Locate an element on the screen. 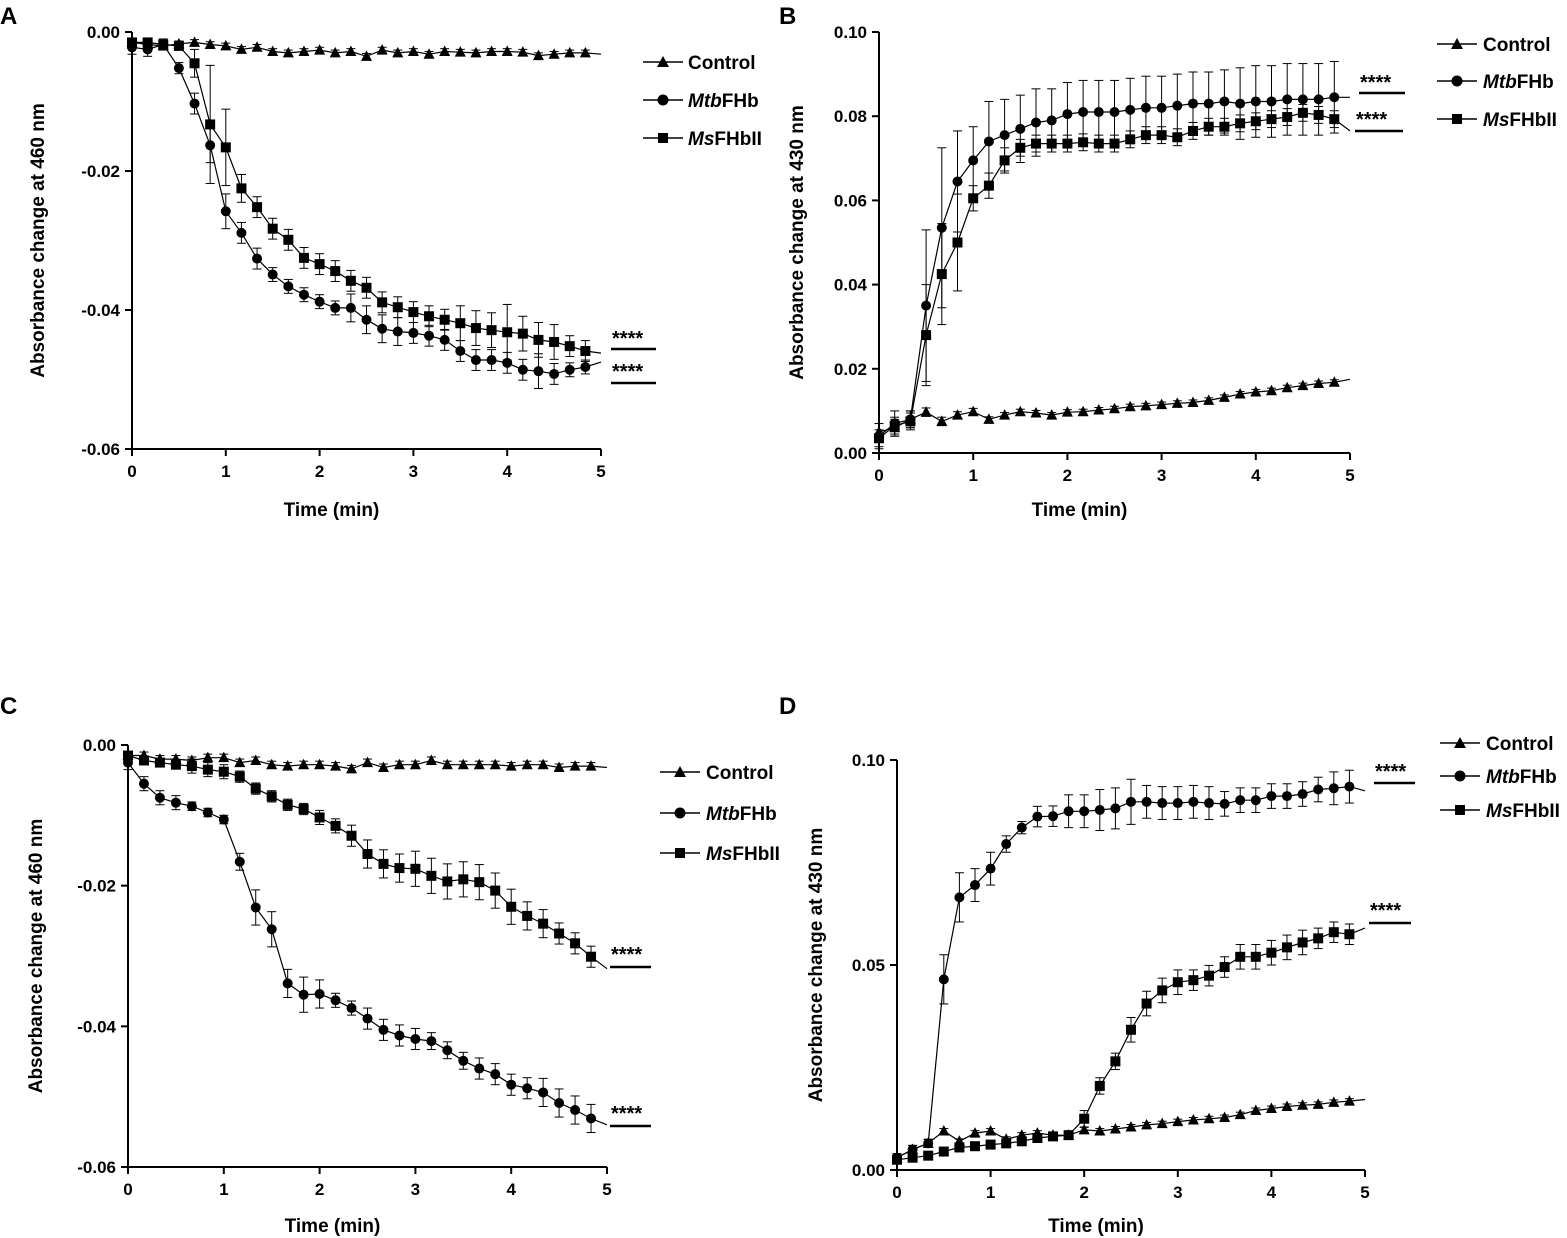  series-msfhbii is located at coordinates (1112, 275).